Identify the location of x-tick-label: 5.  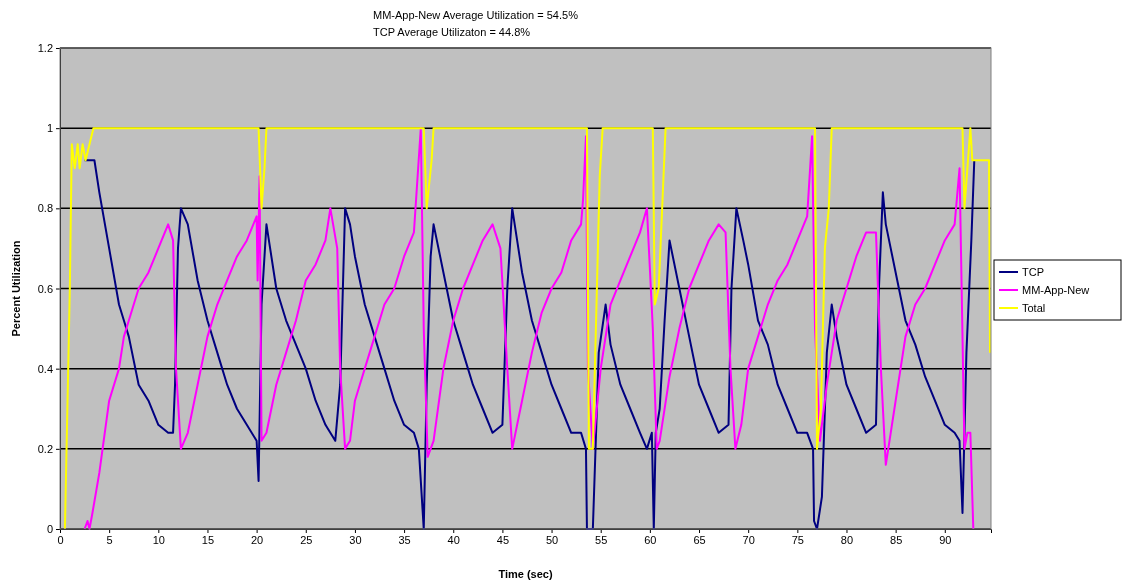
(109, 539).